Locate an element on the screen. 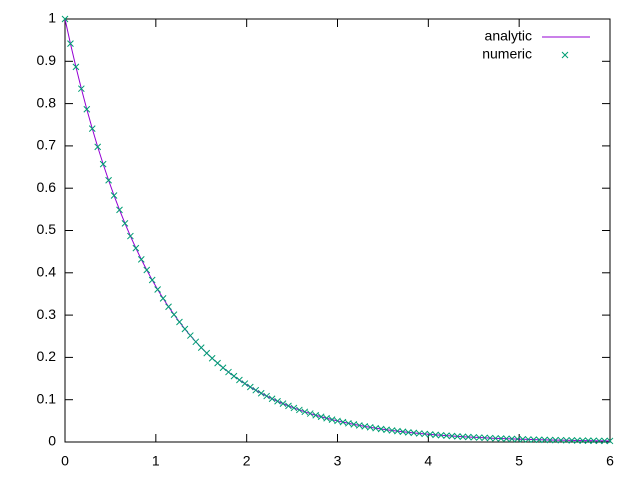  legend-swatch is located at coordinates (565, 55).